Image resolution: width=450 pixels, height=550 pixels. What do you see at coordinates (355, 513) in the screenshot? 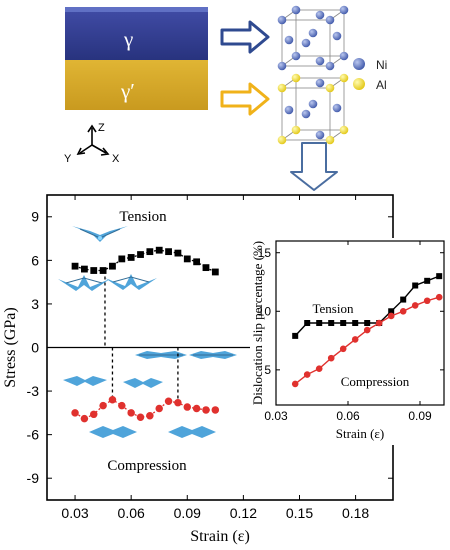
I see `main-x-tick-label: 0.18` at bounding box center [355, 513].